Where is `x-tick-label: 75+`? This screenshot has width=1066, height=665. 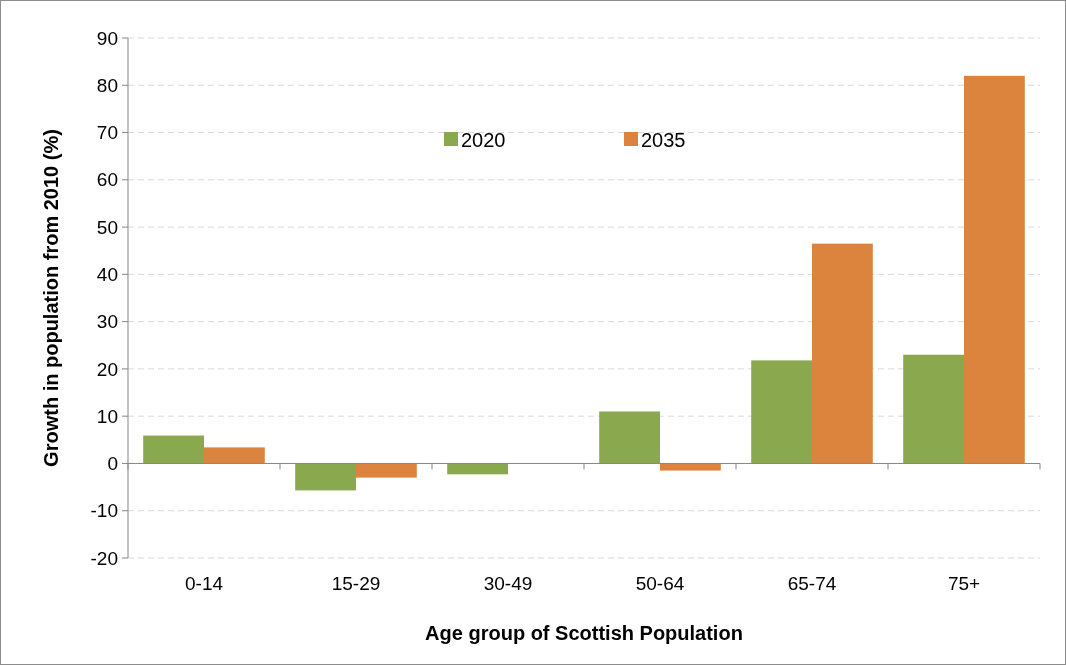 x-tick-label: 75+ is located at coordinates (964, 583).